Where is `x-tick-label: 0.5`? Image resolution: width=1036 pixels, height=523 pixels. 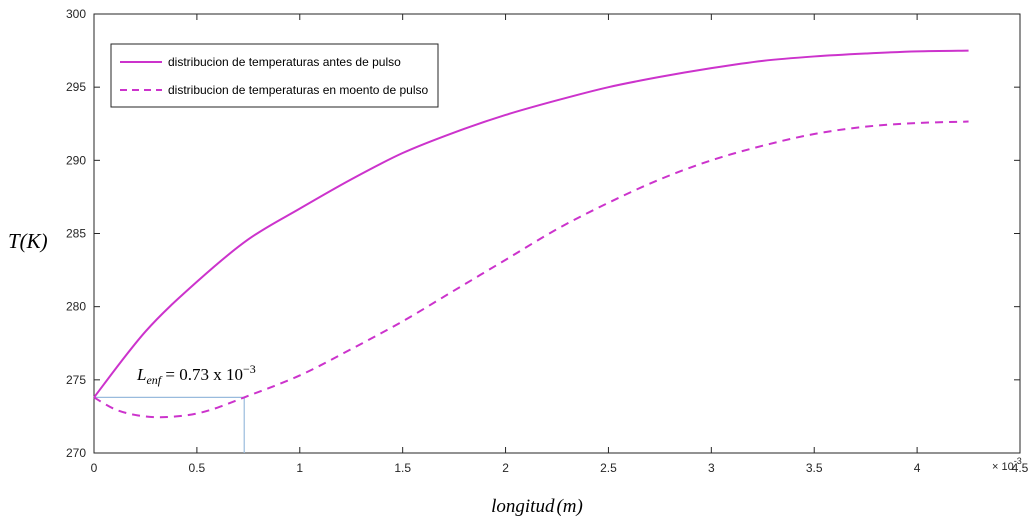 x-tick-label: 0.5 is located at coordinates (197, 468).